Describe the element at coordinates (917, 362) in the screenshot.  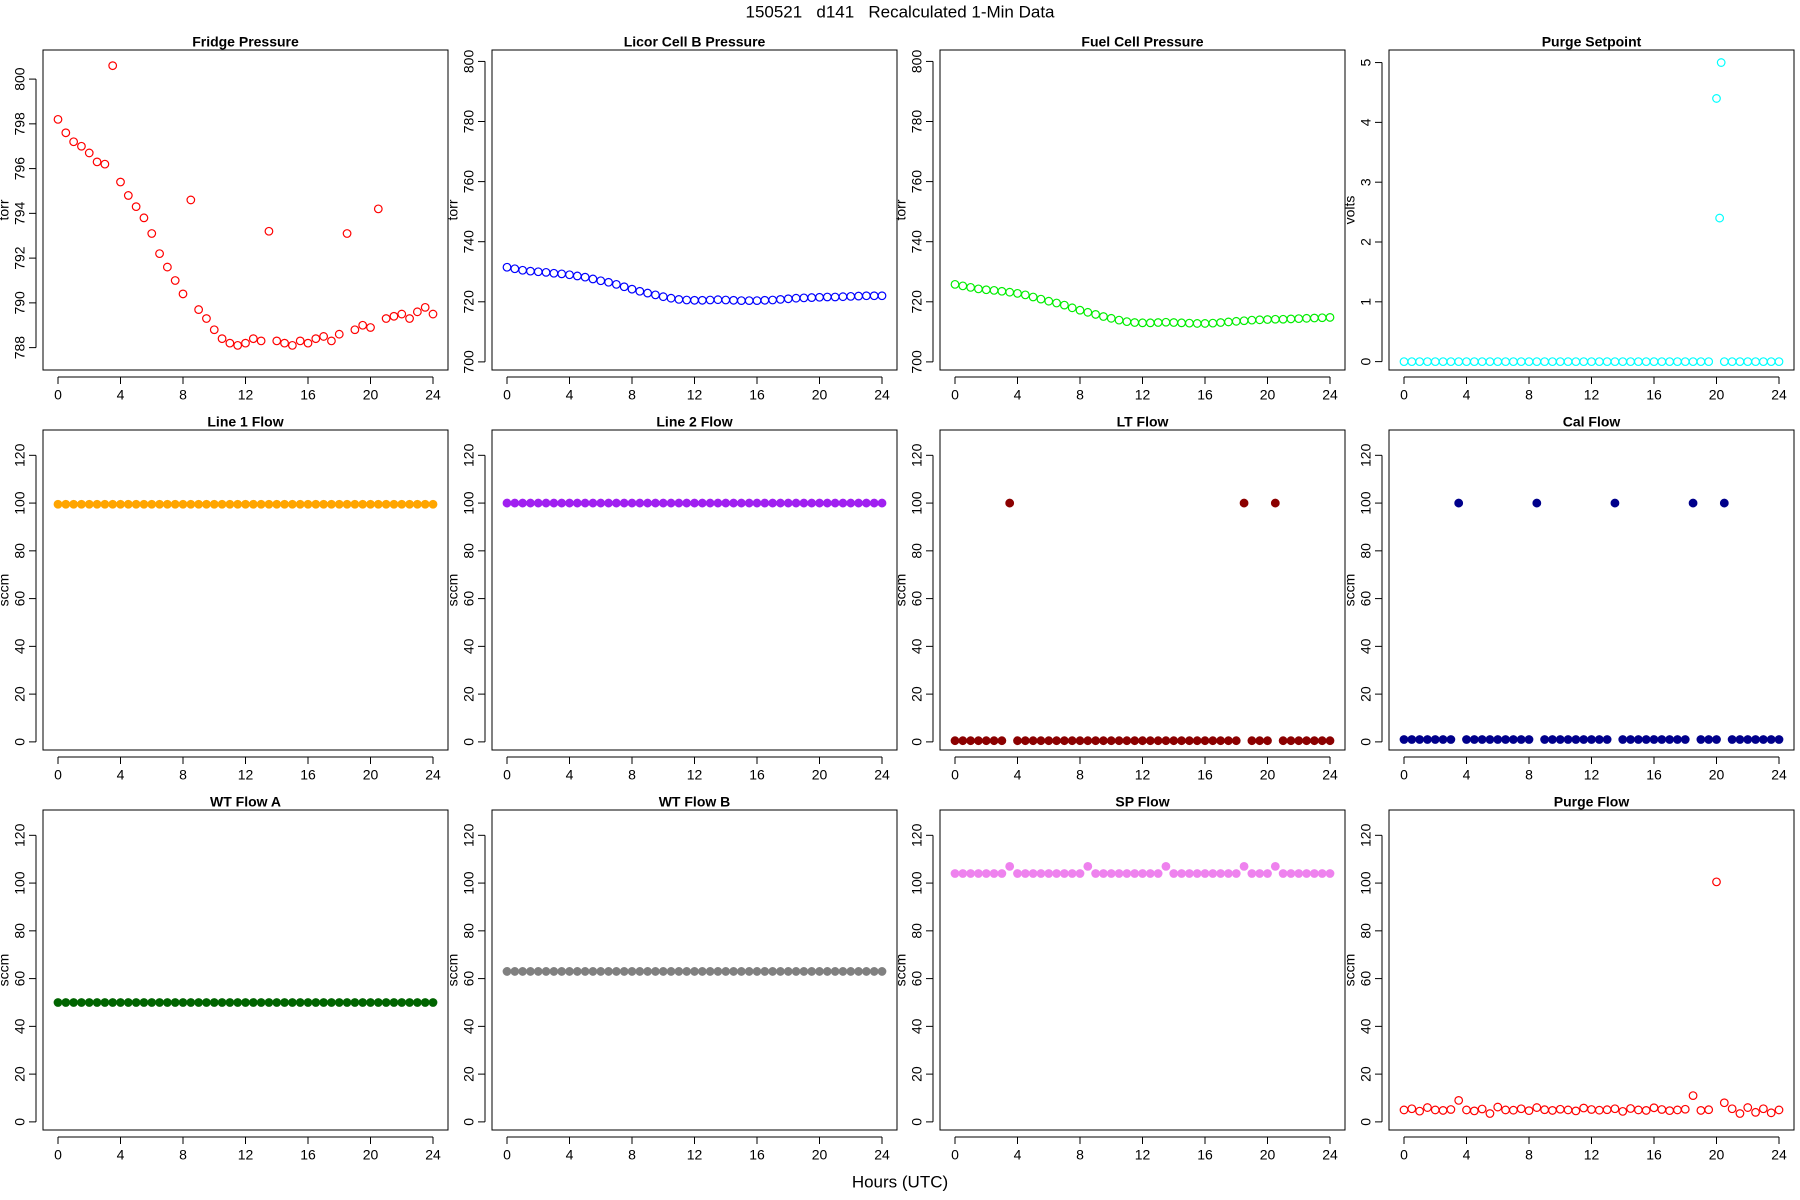
I see `y-tick-label: 700` at that location.